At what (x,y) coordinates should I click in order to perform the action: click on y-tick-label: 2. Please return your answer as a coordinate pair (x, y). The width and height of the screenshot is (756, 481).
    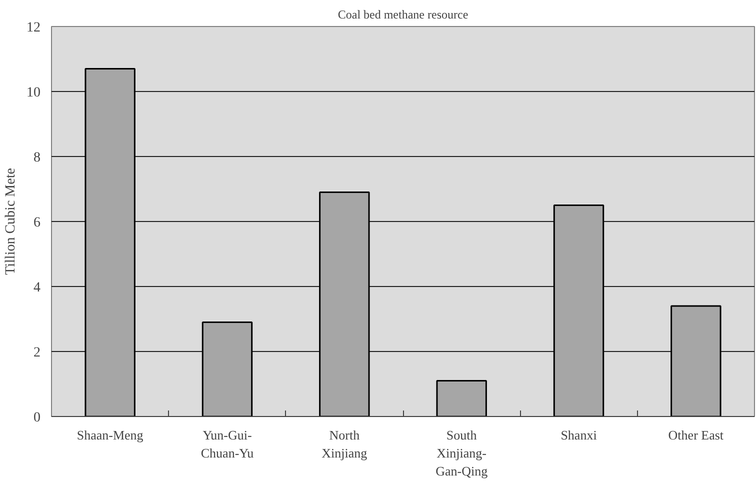
    Looking at the image, I should click on (37, 353).